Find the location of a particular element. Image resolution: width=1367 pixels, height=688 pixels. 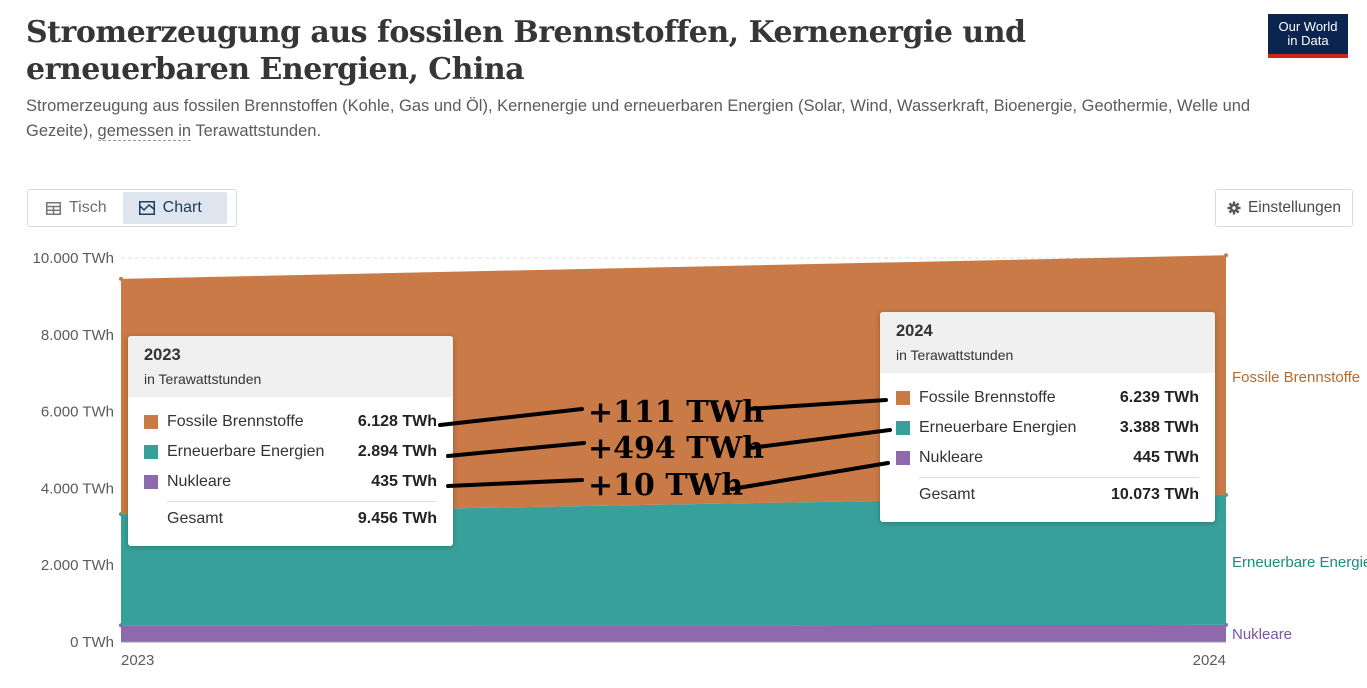

tooltip-row-renewable: Erneuerbare Energien 2.894 TWh is located at coordinates (290, 452).